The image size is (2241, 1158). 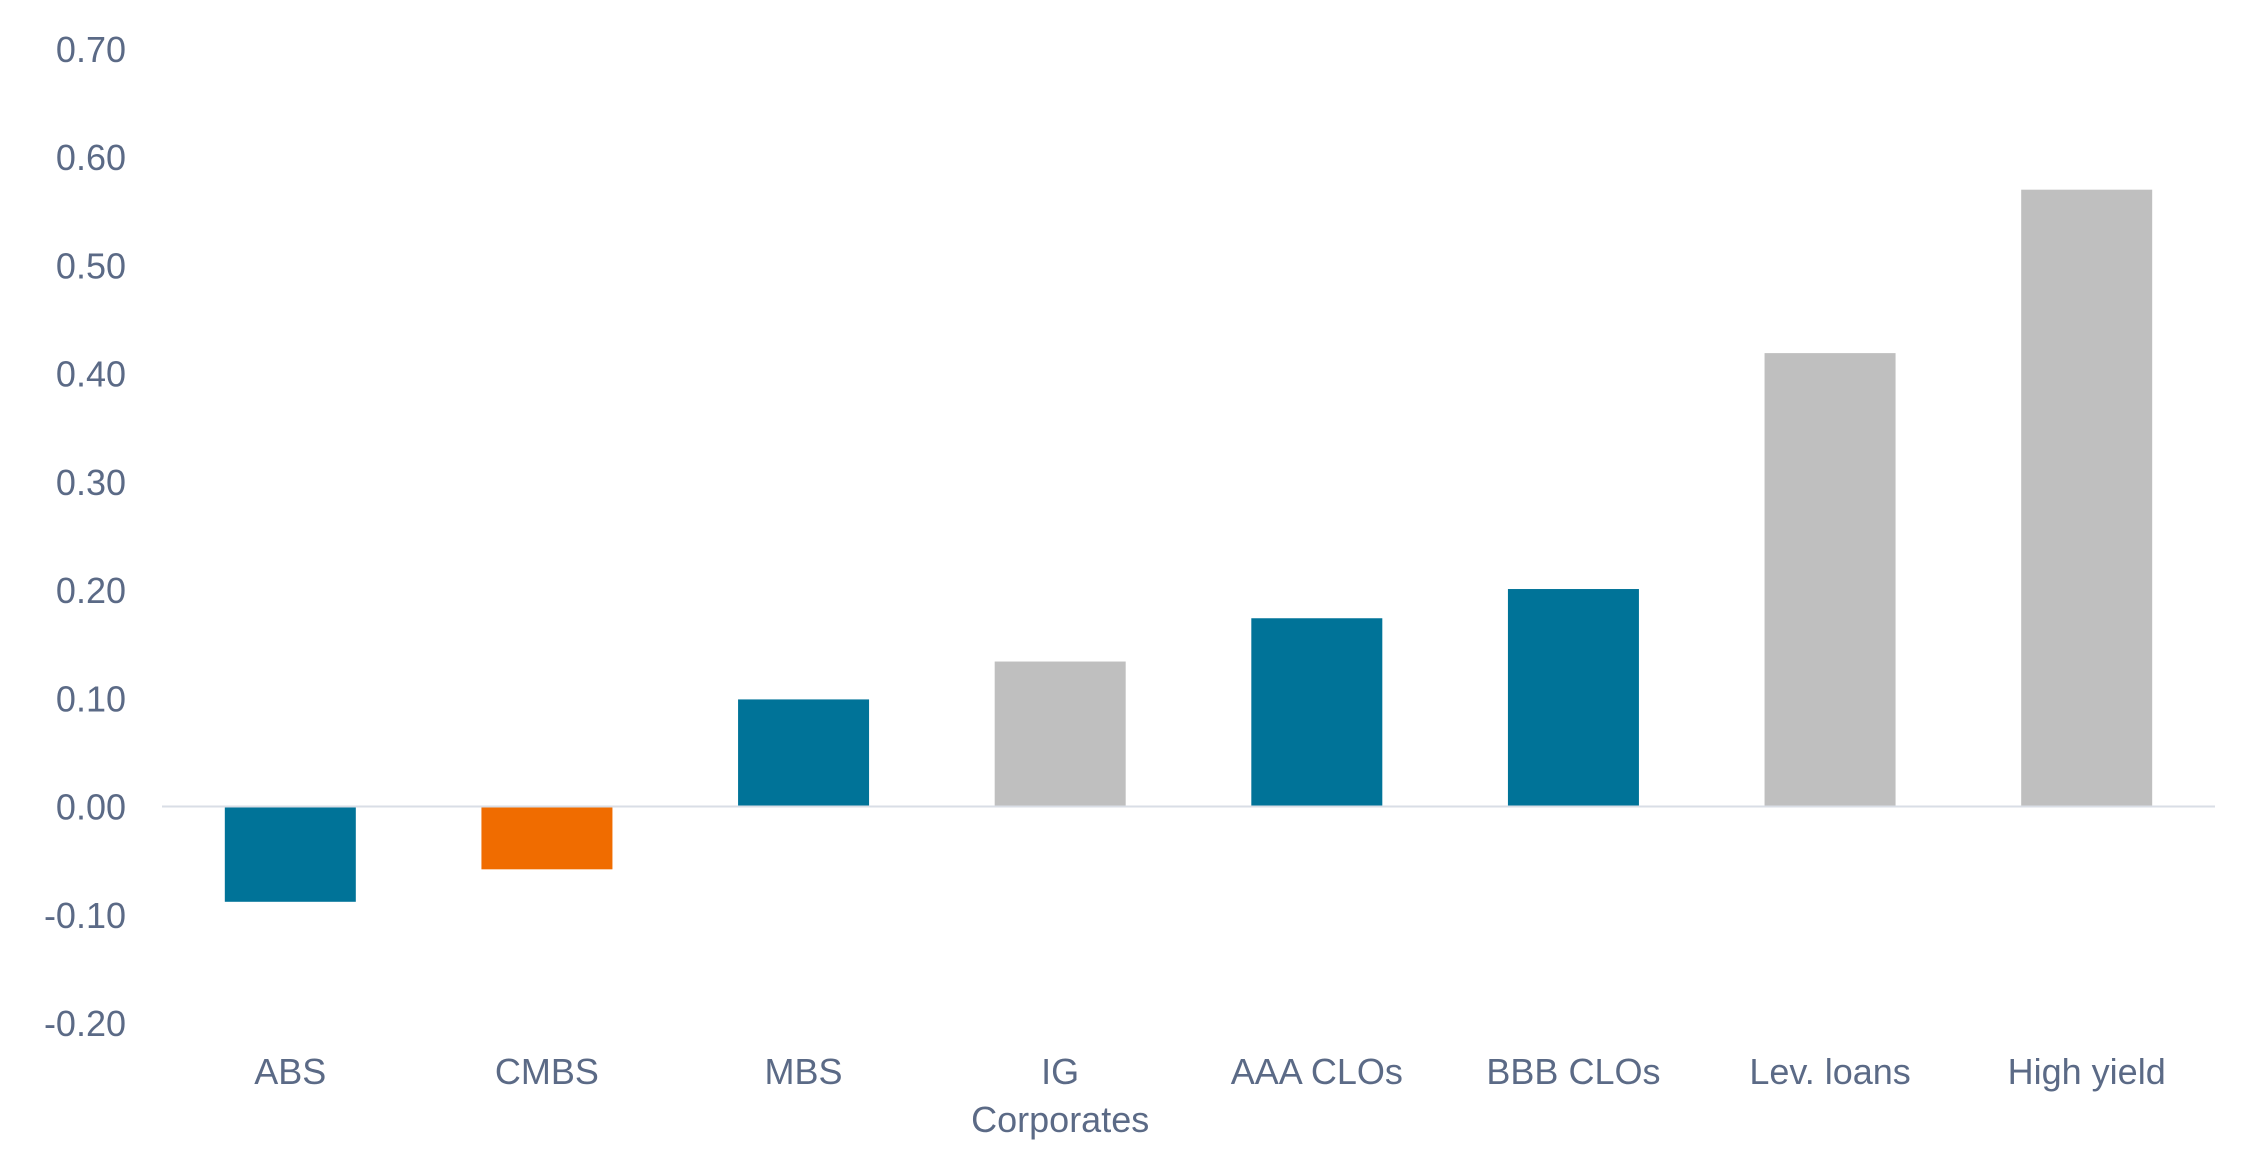 I want to click on x-category-label: BBB CLOs, so click(x=1573, y=1071).